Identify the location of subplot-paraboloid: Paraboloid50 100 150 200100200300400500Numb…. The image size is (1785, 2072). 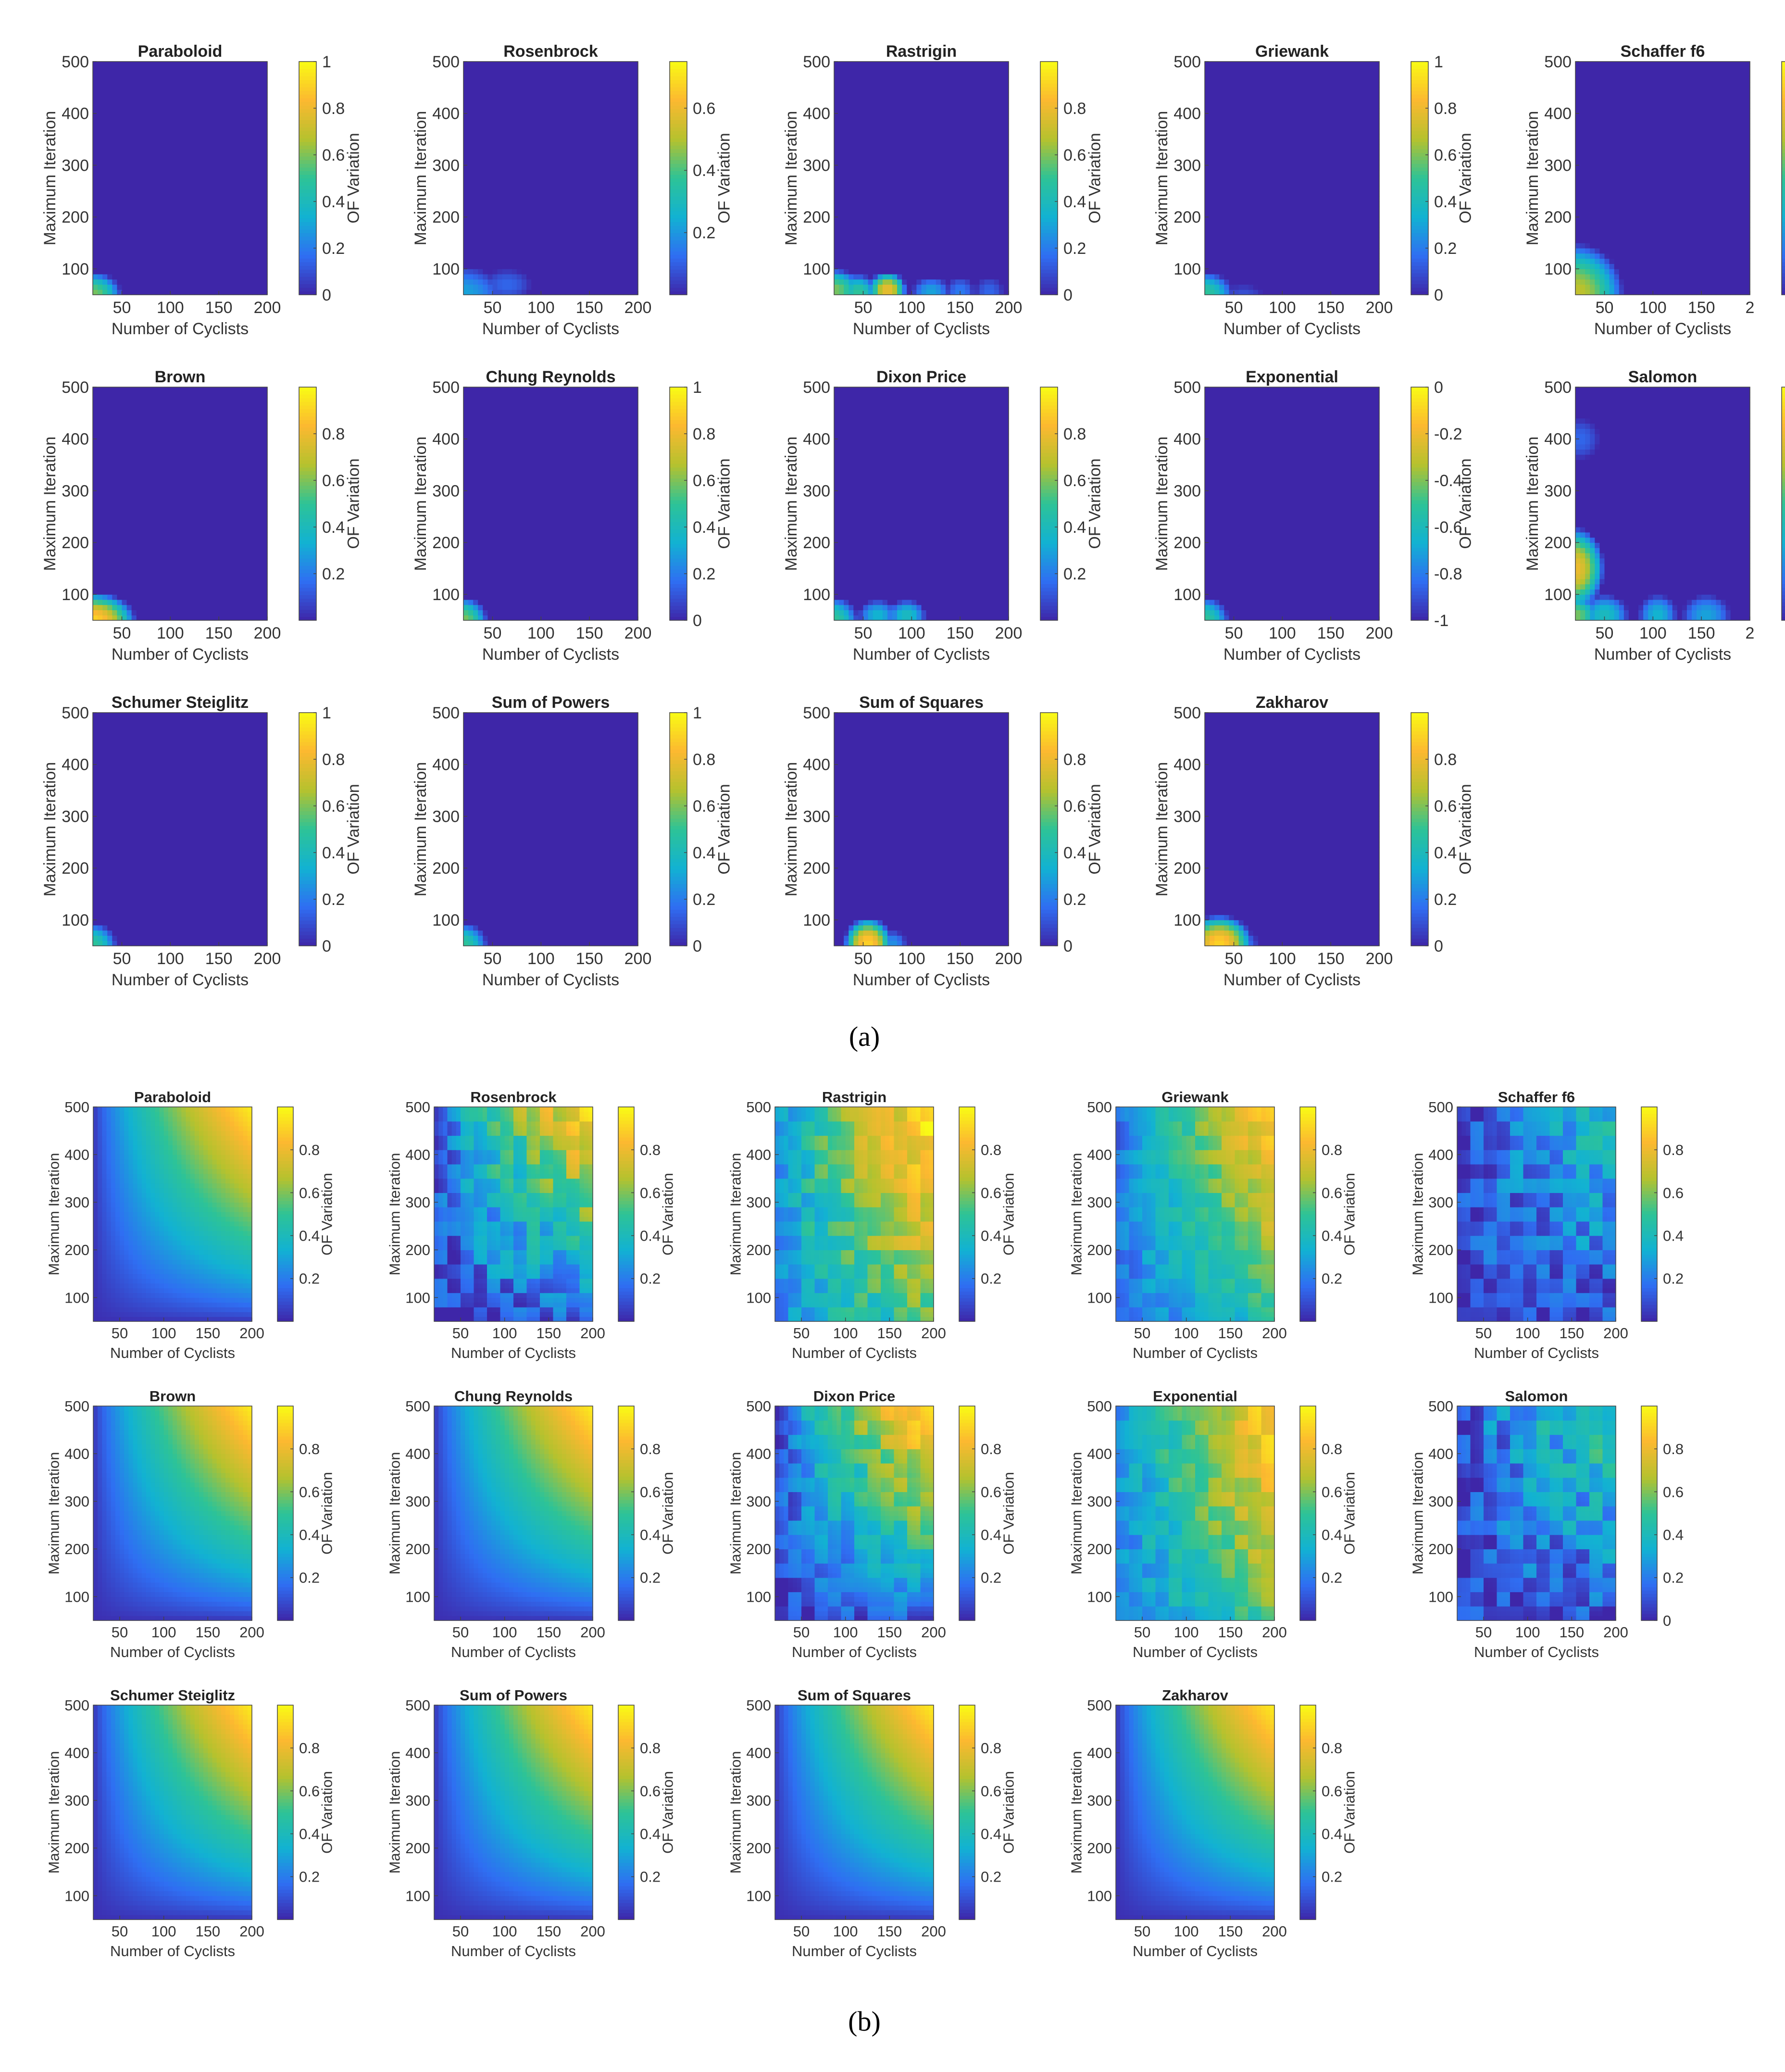
(202, 190).